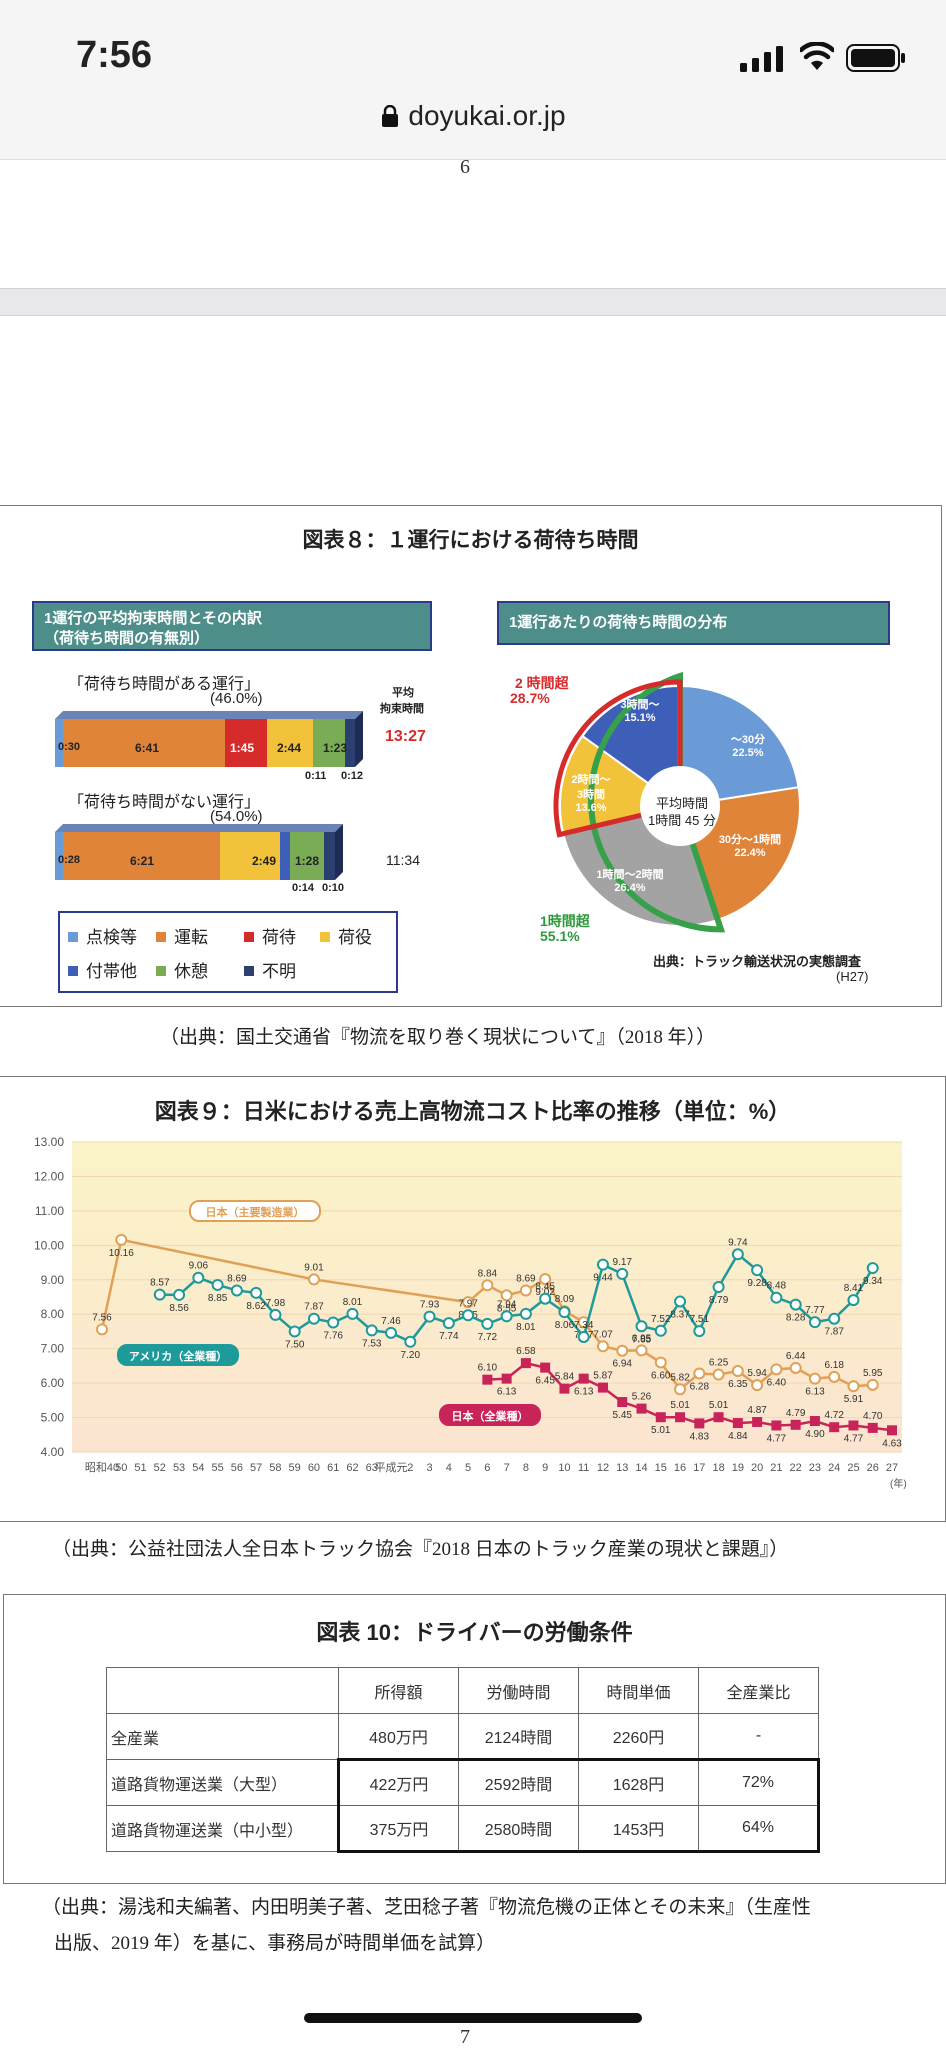 The image size is (946, 2048). What do you see at coordinates (142, 861) in the screenshot?
I see `row2-seg-label-2: 6:21` at bounding box center [142, 861].